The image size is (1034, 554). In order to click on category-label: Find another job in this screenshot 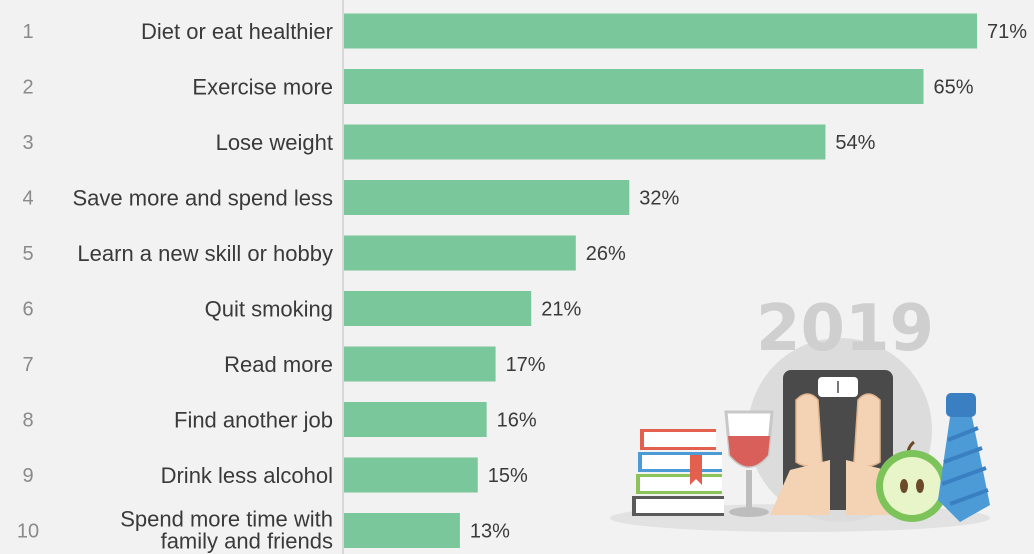, I will do `click(253, 420)`.